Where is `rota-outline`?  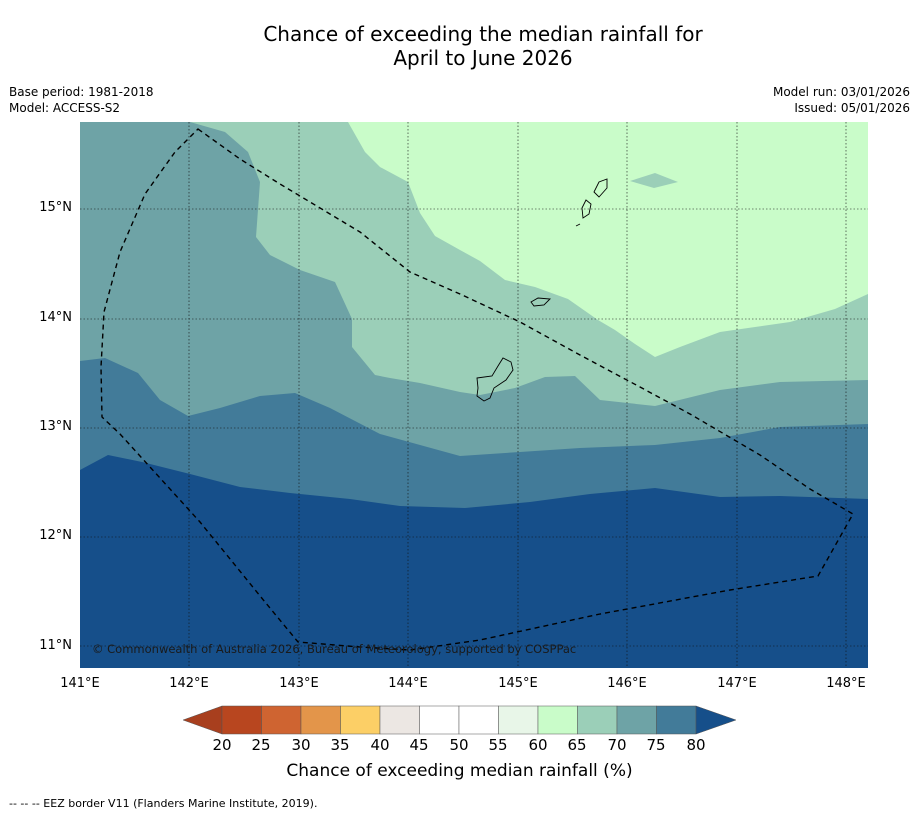
rota-outline is located at coordinates (541, 302).